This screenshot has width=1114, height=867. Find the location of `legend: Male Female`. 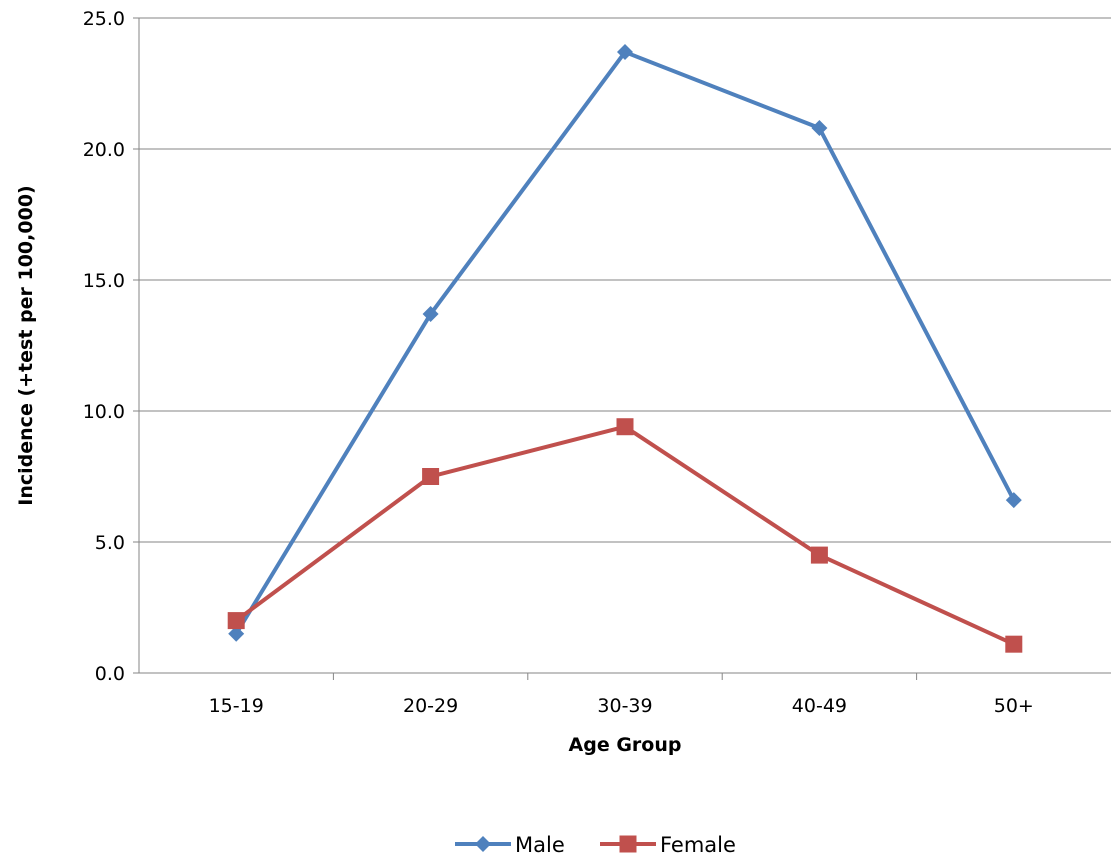

legend: Male Female is located at coordinates (595, 845).